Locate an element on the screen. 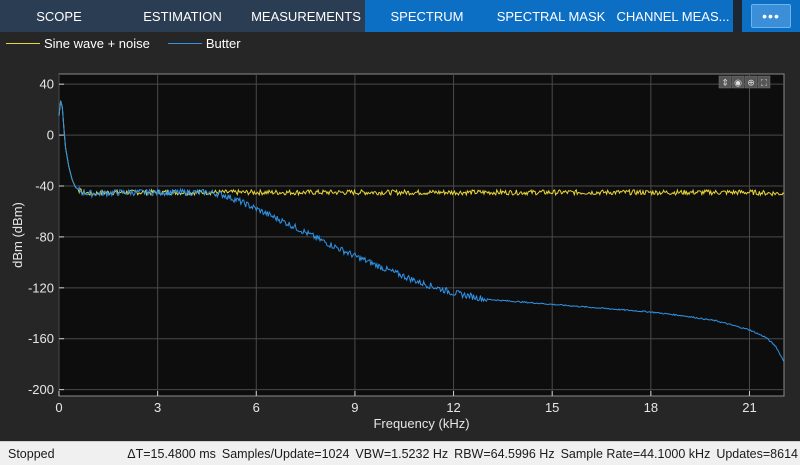 This screenshot has width=800, height=465. y-tick-label: -120 is located at coordinates (41, 287).